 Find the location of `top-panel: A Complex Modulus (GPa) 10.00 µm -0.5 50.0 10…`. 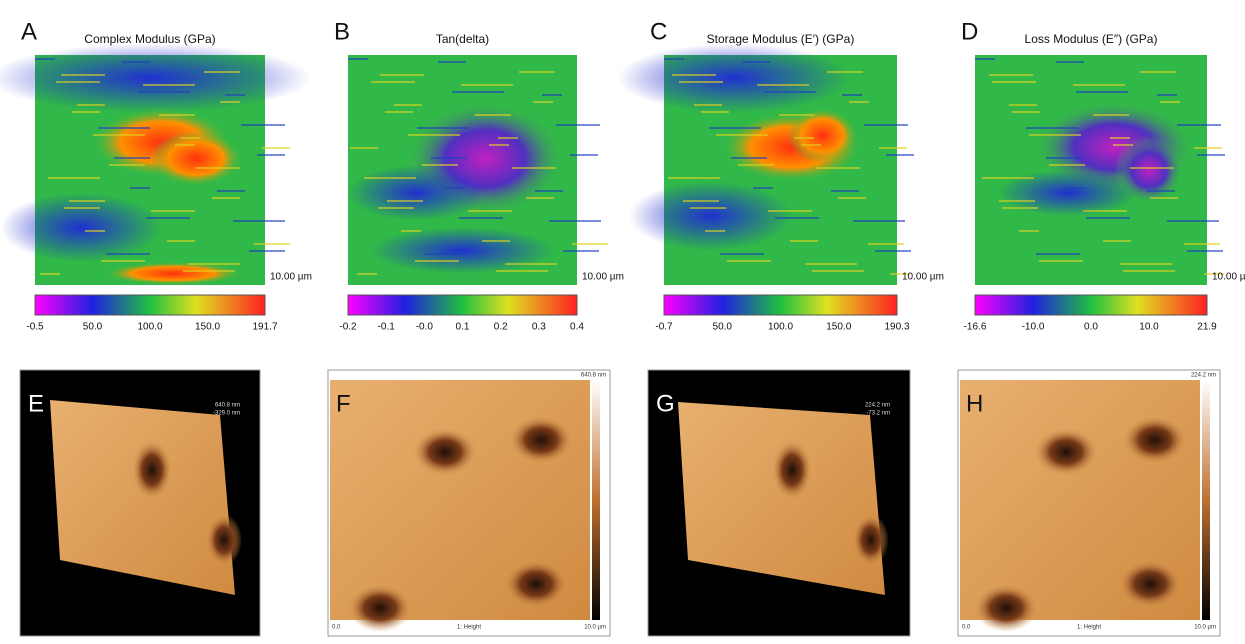

top-panel: A Complex Modulus (GPa) 10.00 µm -0.5 50.0 10… is located at coordinates (156, 175).